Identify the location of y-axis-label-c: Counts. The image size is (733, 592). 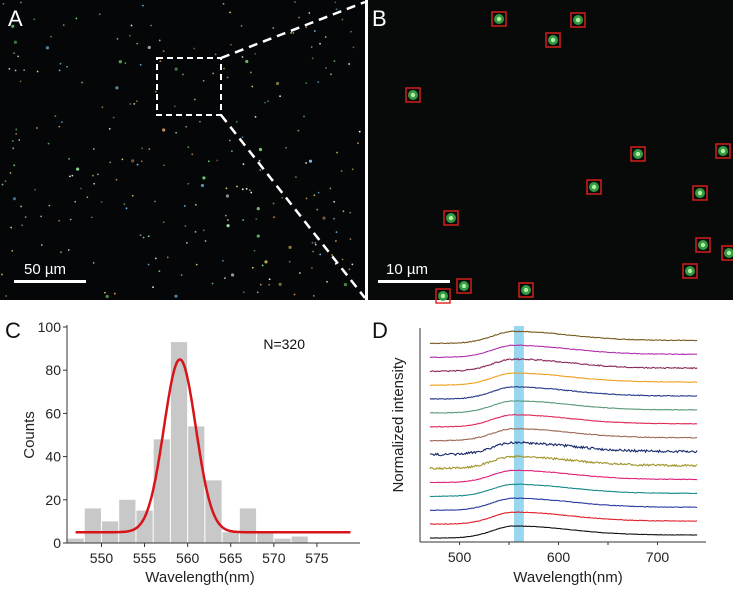
(29, 435).